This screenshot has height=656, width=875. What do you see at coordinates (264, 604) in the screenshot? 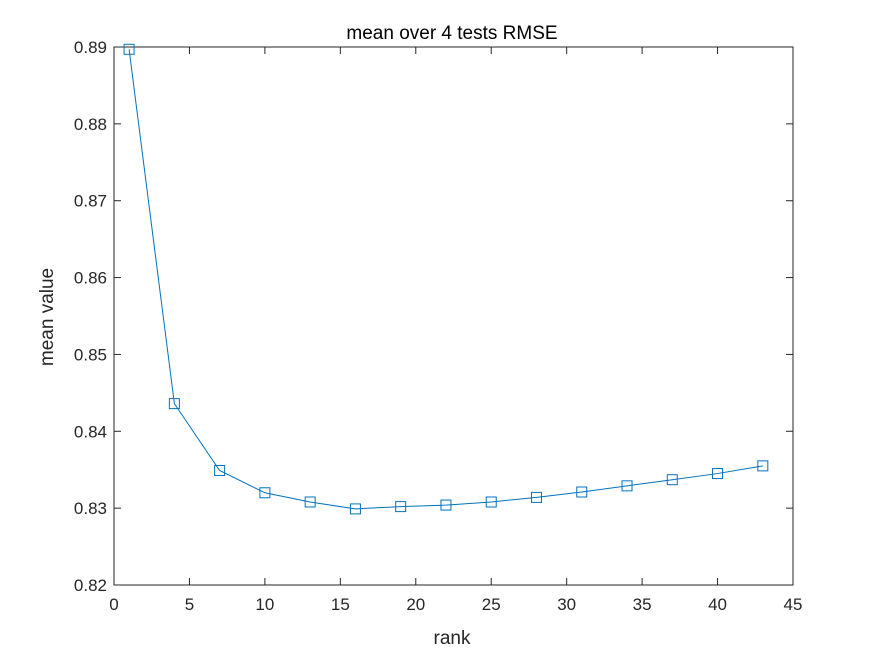
I see `x-tick-label: 10` at bounding box center [264, 604].